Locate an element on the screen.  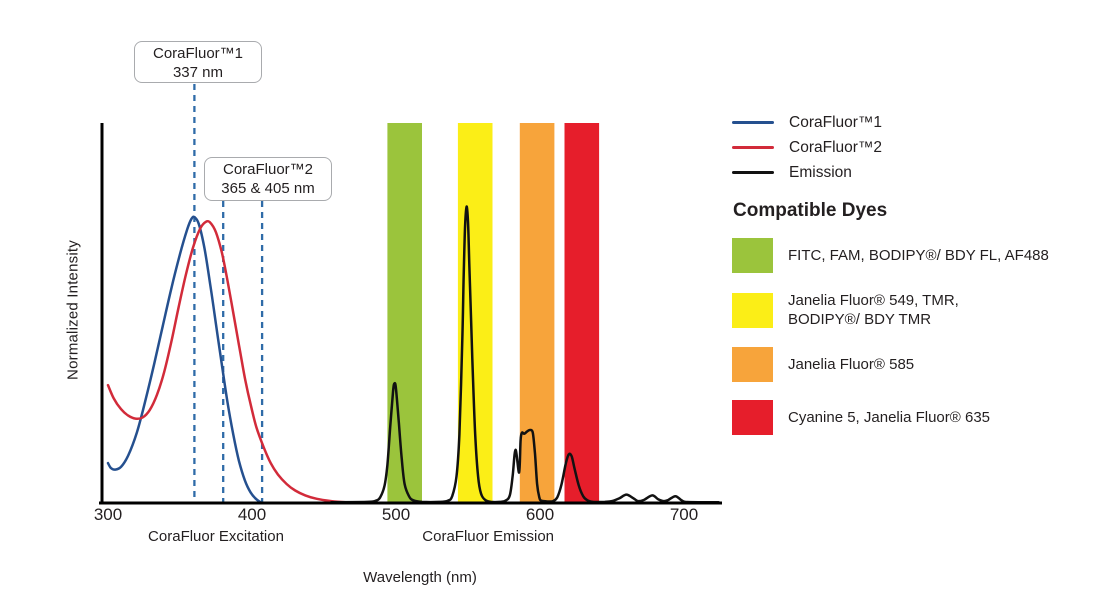
x-axis-title: Wavelength (nm) is located at coordinates (420, 577).